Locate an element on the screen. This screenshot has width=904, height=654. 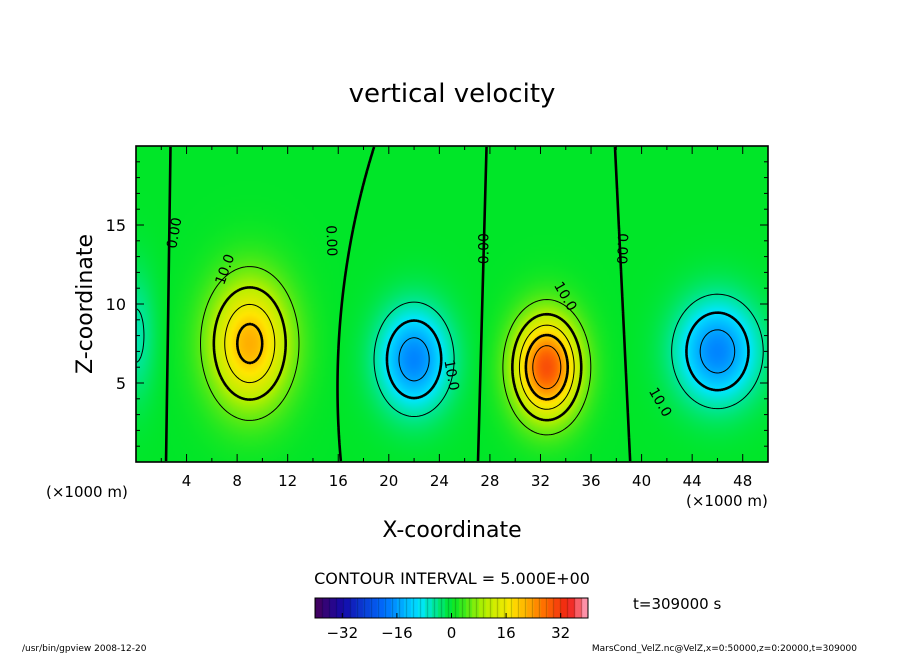
x-tick-label: 40 is located at coordinates (641, 481).